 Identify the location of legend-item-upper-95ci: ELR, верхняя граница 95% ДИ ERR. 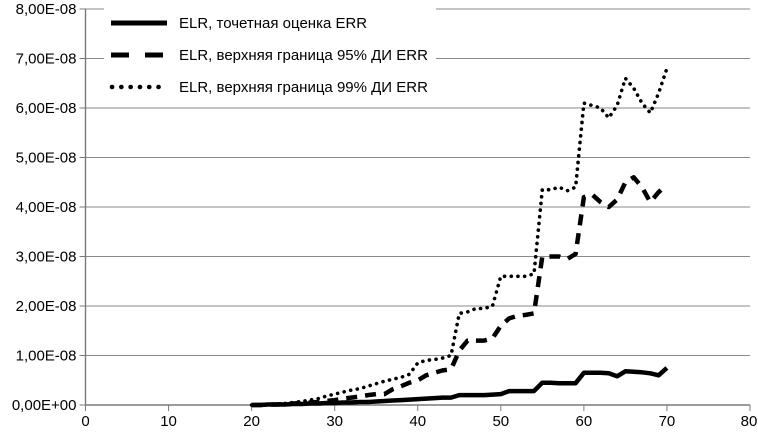
(268, 55).